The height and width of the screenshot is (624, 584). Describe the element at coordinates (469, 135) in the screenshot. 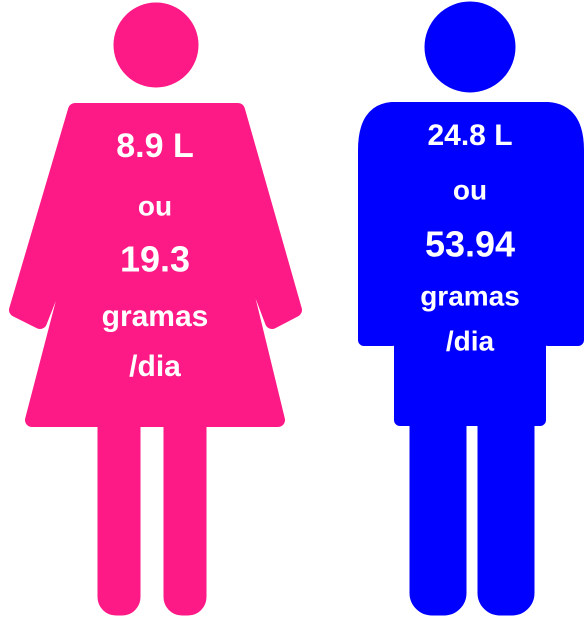

I see `male-text: 24.8 L` at that location.